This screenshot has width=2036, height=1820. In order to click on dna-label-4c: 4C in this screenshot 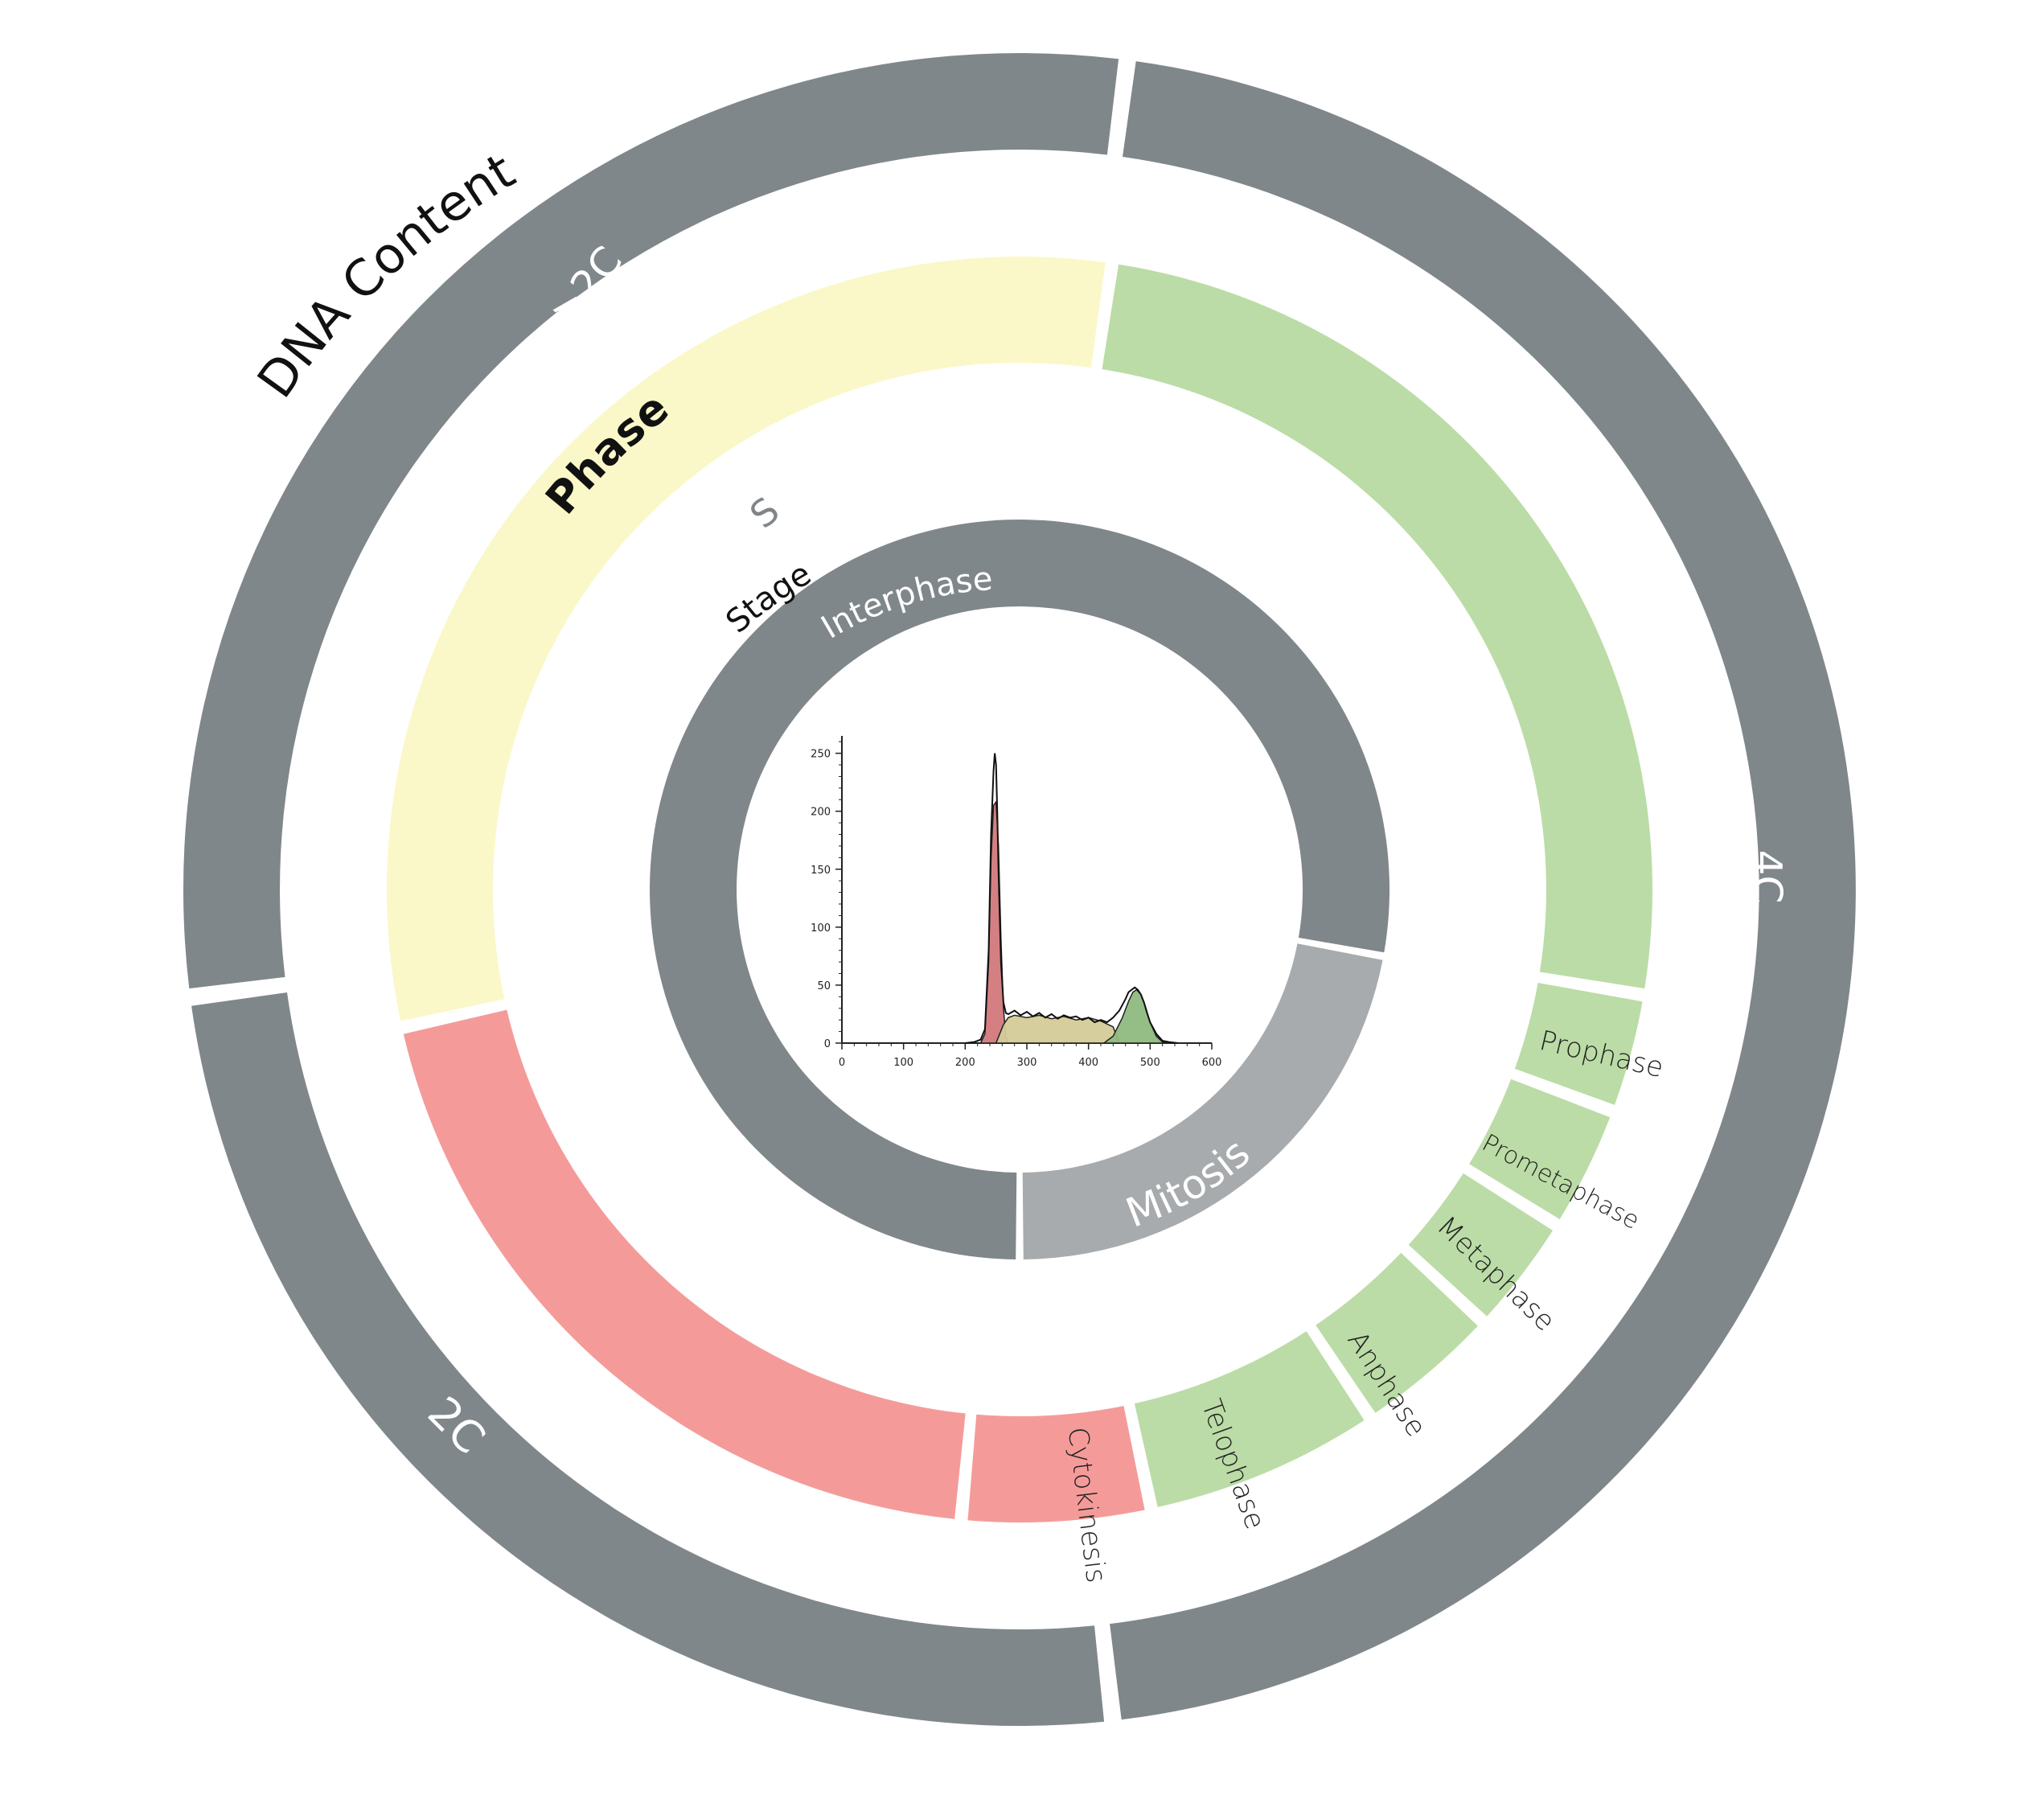, I will do `click(1767, 877)`.